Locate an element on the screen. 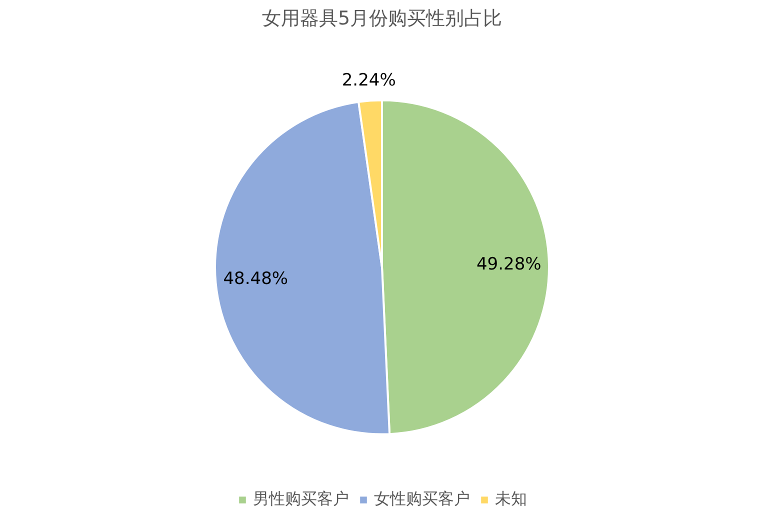 The height and width of the screenshot is (524, 763). legend-label: 未知 is located at coordinates (511, 499).